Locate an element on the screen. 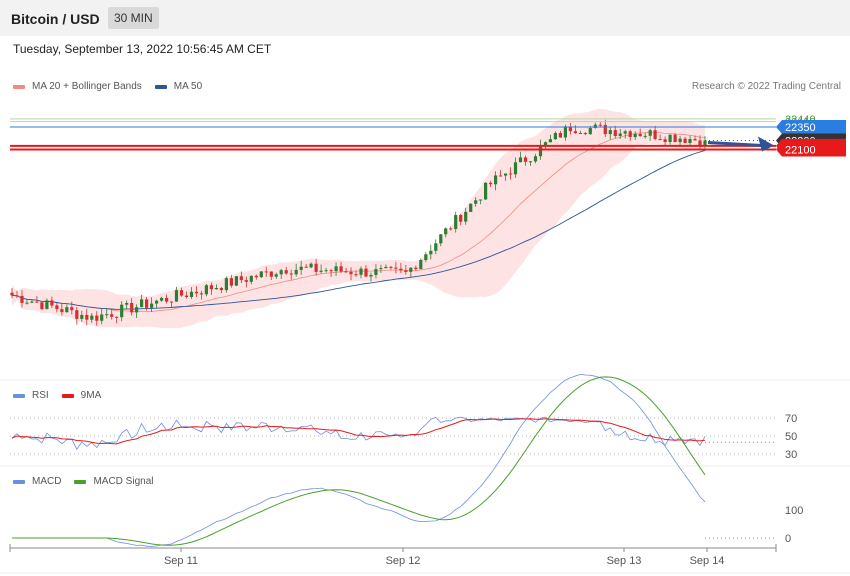  rsi-swatch is located at coordinates (19, 395).